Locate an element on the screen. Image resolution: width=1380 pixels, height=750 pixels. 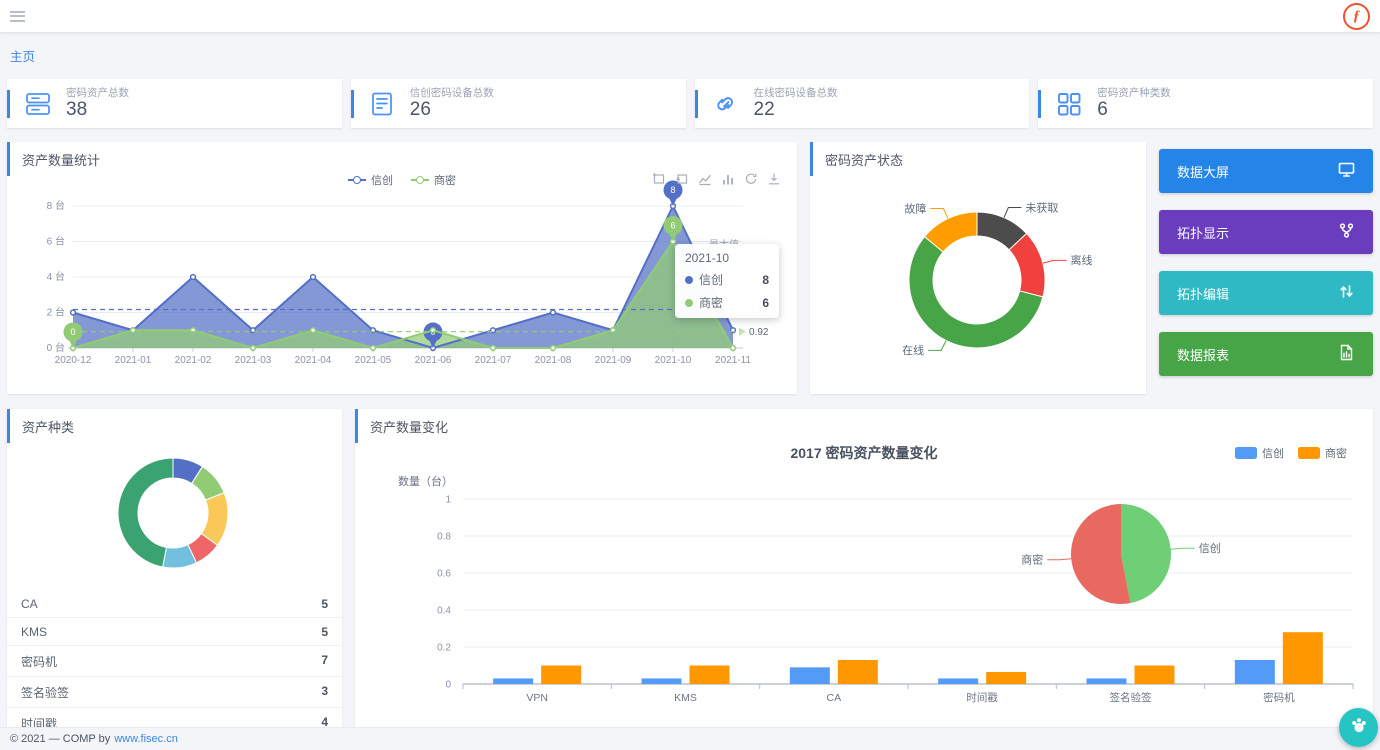
bar-商密-VPN is located at coordinates (561, 675).